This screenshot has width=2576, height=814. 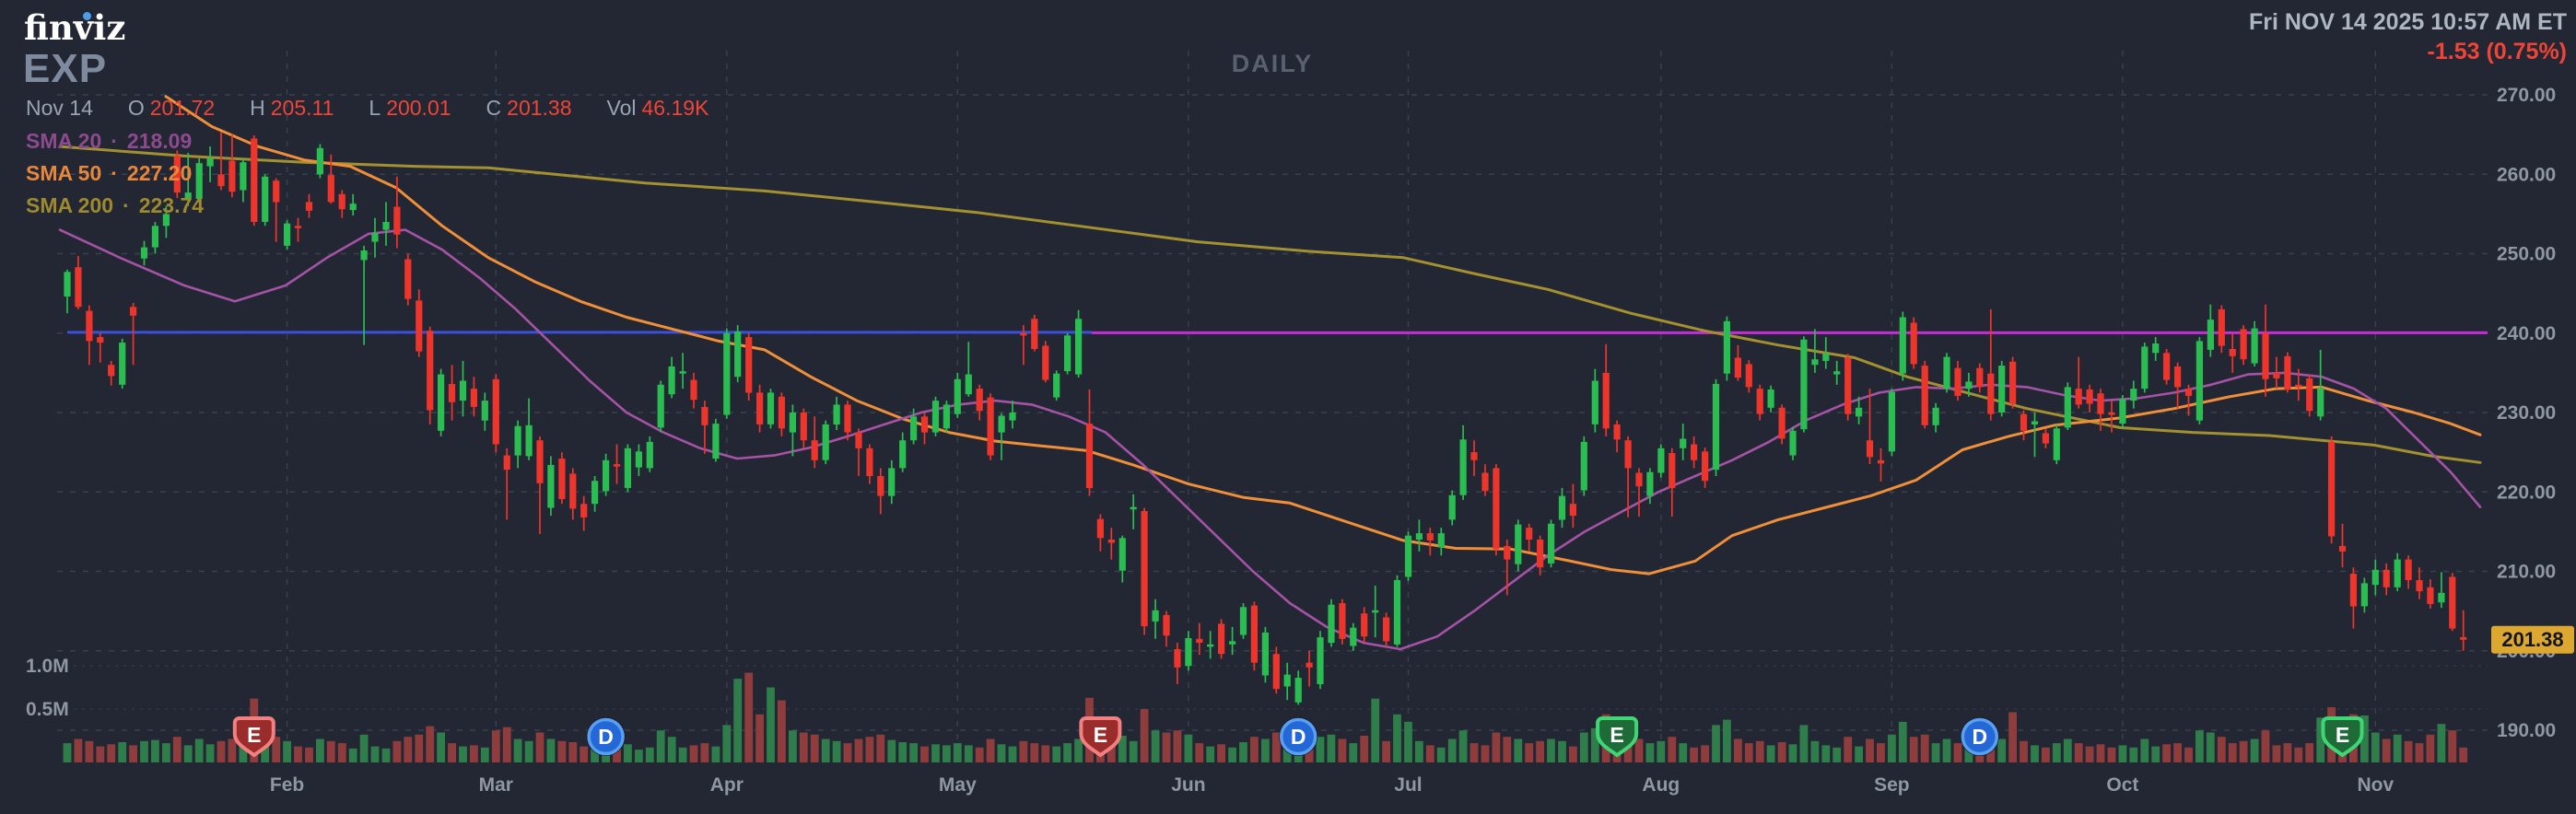 What do you see at coordinates (136, 108) in the screenshot?
I see `open-label: O` at bounding box center [136, 108].